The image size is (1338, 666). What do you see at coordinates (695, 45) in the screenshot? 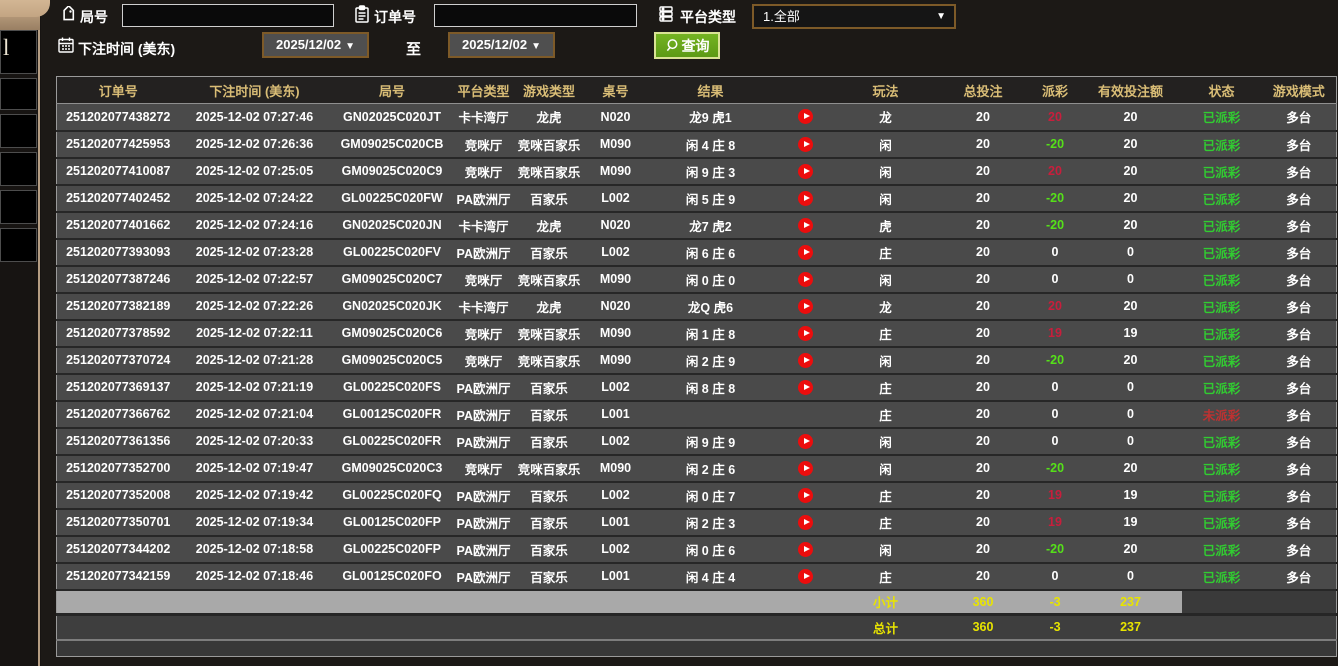
I see `query-button-label: 查询` at bounding box center [695, 45].